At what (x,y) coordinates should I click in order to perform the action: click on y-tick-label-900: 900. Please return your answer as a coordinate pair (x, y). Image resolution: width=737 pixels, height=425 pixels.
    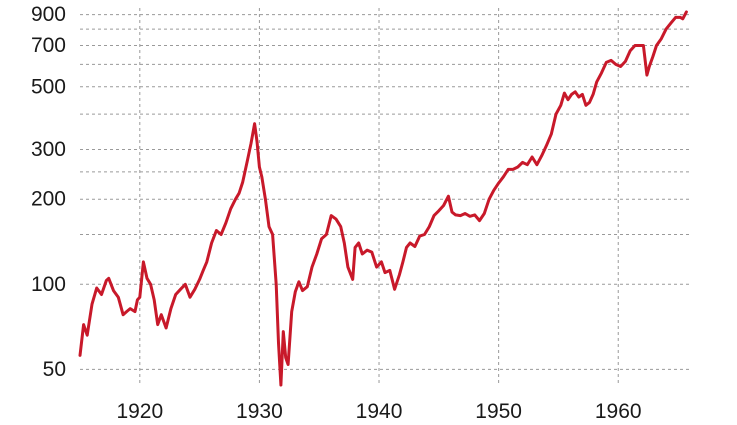
    Looking at the image, I should click on (48, 14).